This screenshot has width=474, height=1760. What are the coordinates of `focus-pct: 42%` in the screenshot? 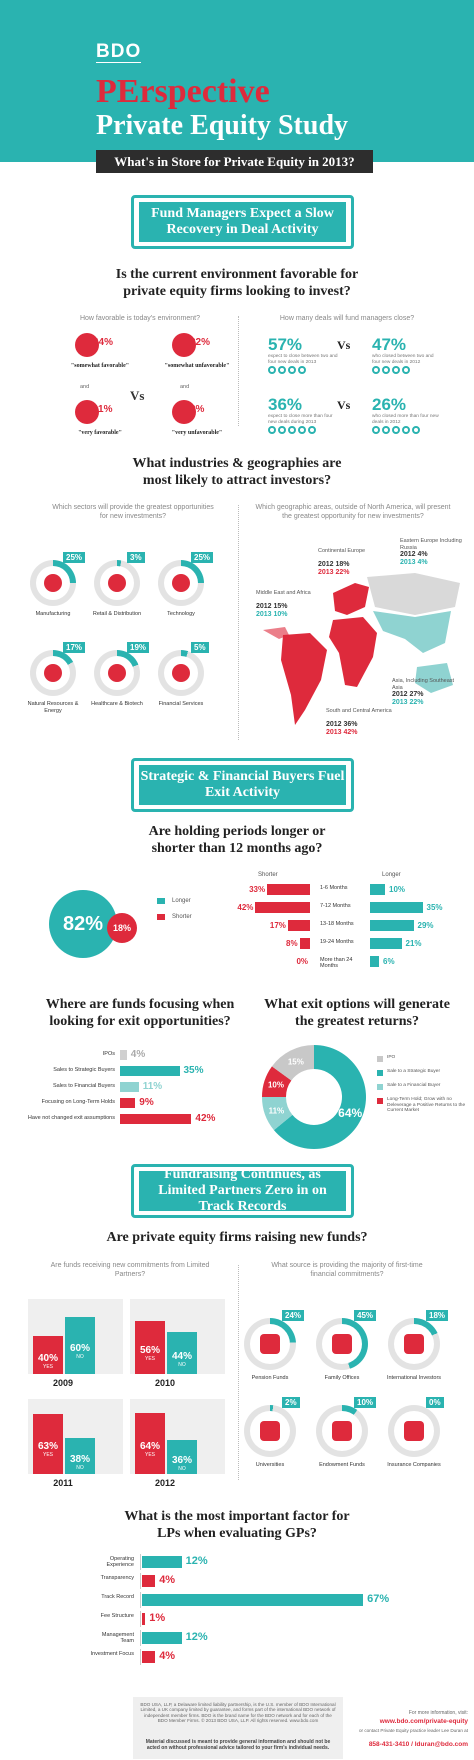 It's located at (205, 1118).